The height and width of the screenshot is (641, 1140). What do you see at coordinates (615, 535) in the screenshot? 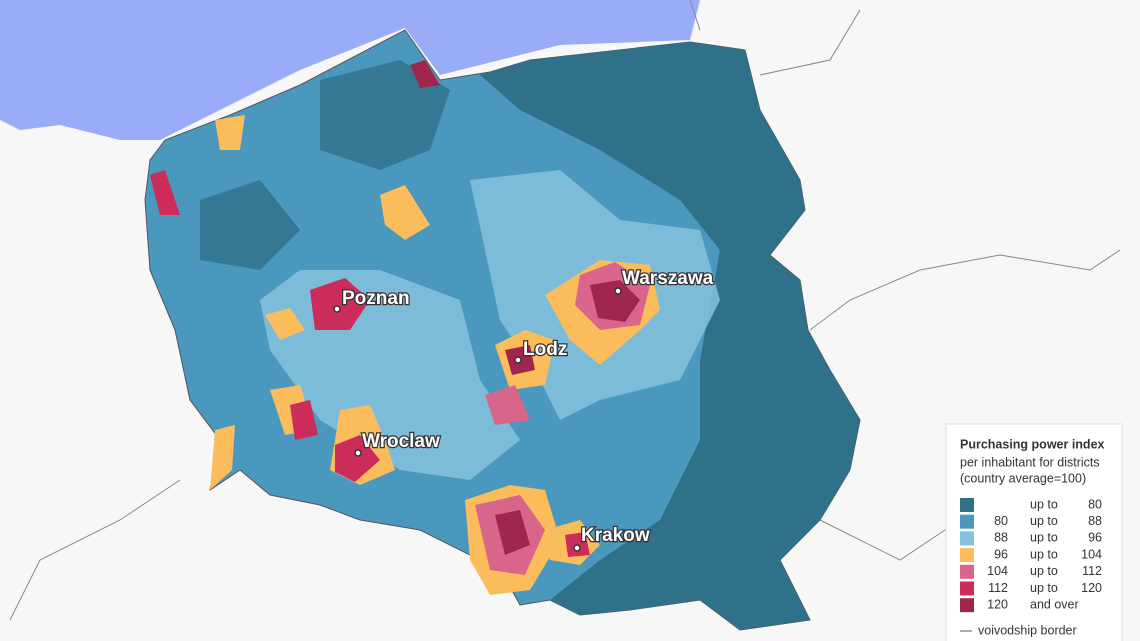
I see `city-label: Krakow` at bounding box center [615, 535].